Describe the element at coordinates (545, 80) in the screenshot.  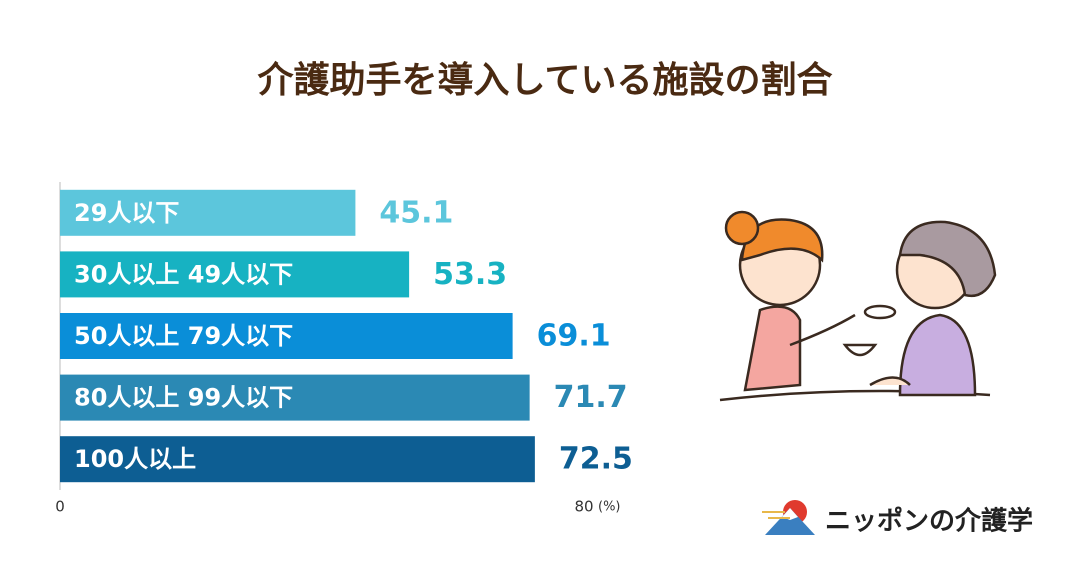
I see `chart-title: 介護助手を導入している施設の割合` at that location.